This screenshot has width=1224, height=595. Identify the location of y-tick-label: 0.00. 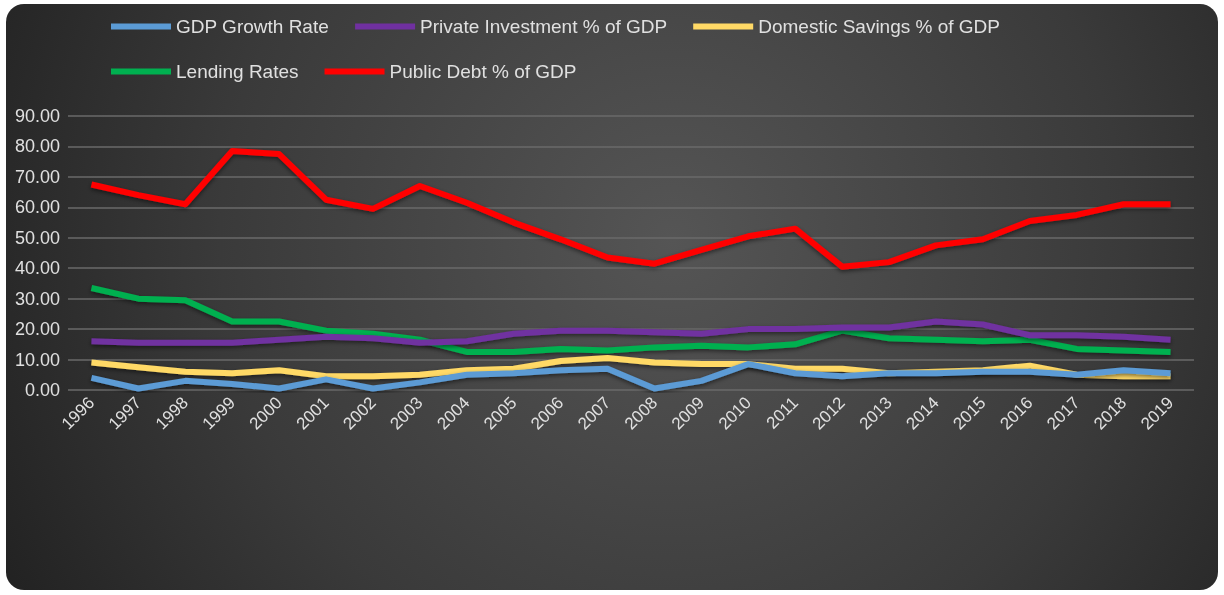
(42, 390).